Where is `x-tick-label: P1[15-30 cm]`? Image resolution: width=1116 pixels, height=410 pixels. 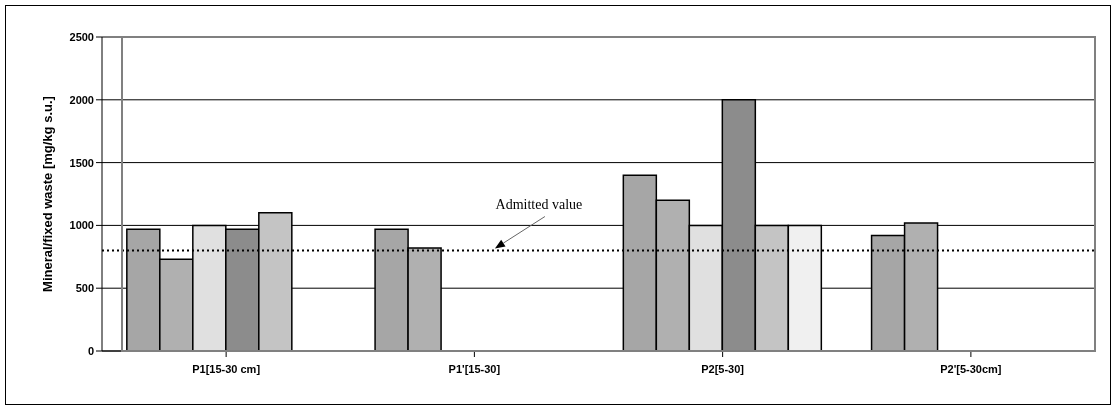
x-tick-label: P1[15-30 cm] is located at coordinates (226, 368).